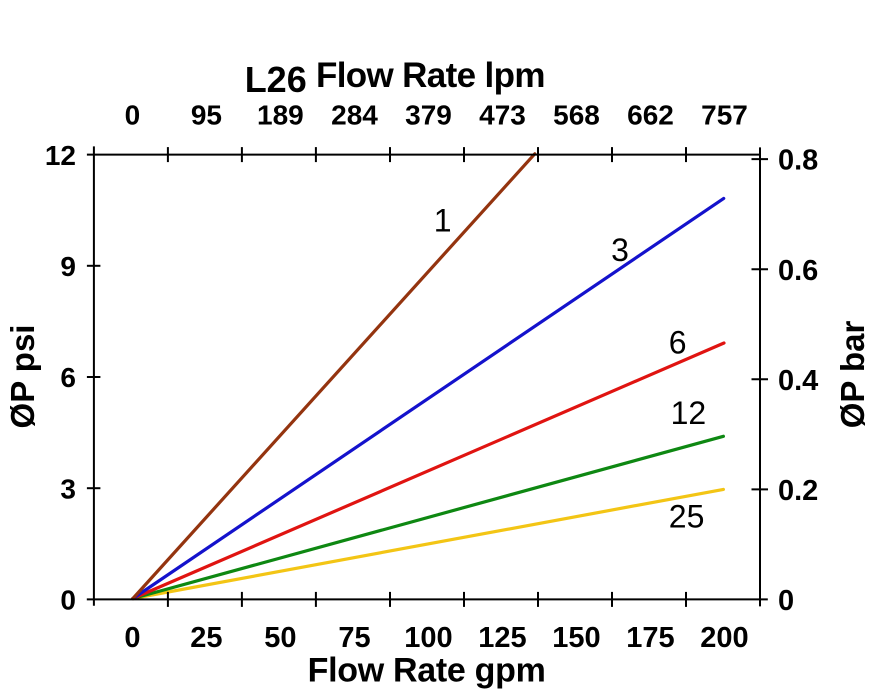  What do you see at coordinates (354, 638) in the screenshot?
I see `svg-text: 75` at bounding box center [354, 638].